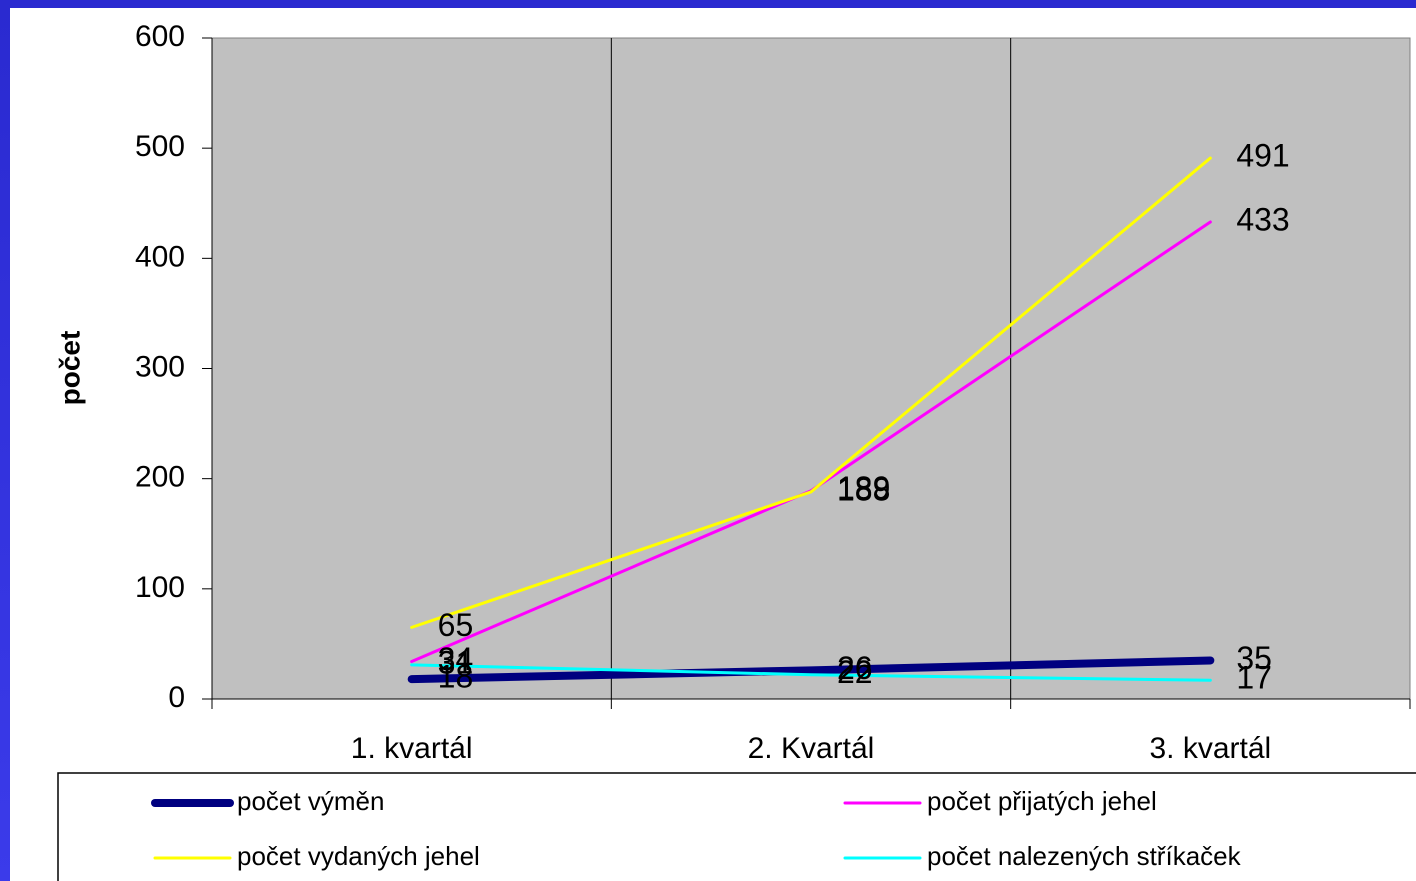  Describe the element at coordinates (456, 677) in the screenshot. I see `data-label: 18` at that location.